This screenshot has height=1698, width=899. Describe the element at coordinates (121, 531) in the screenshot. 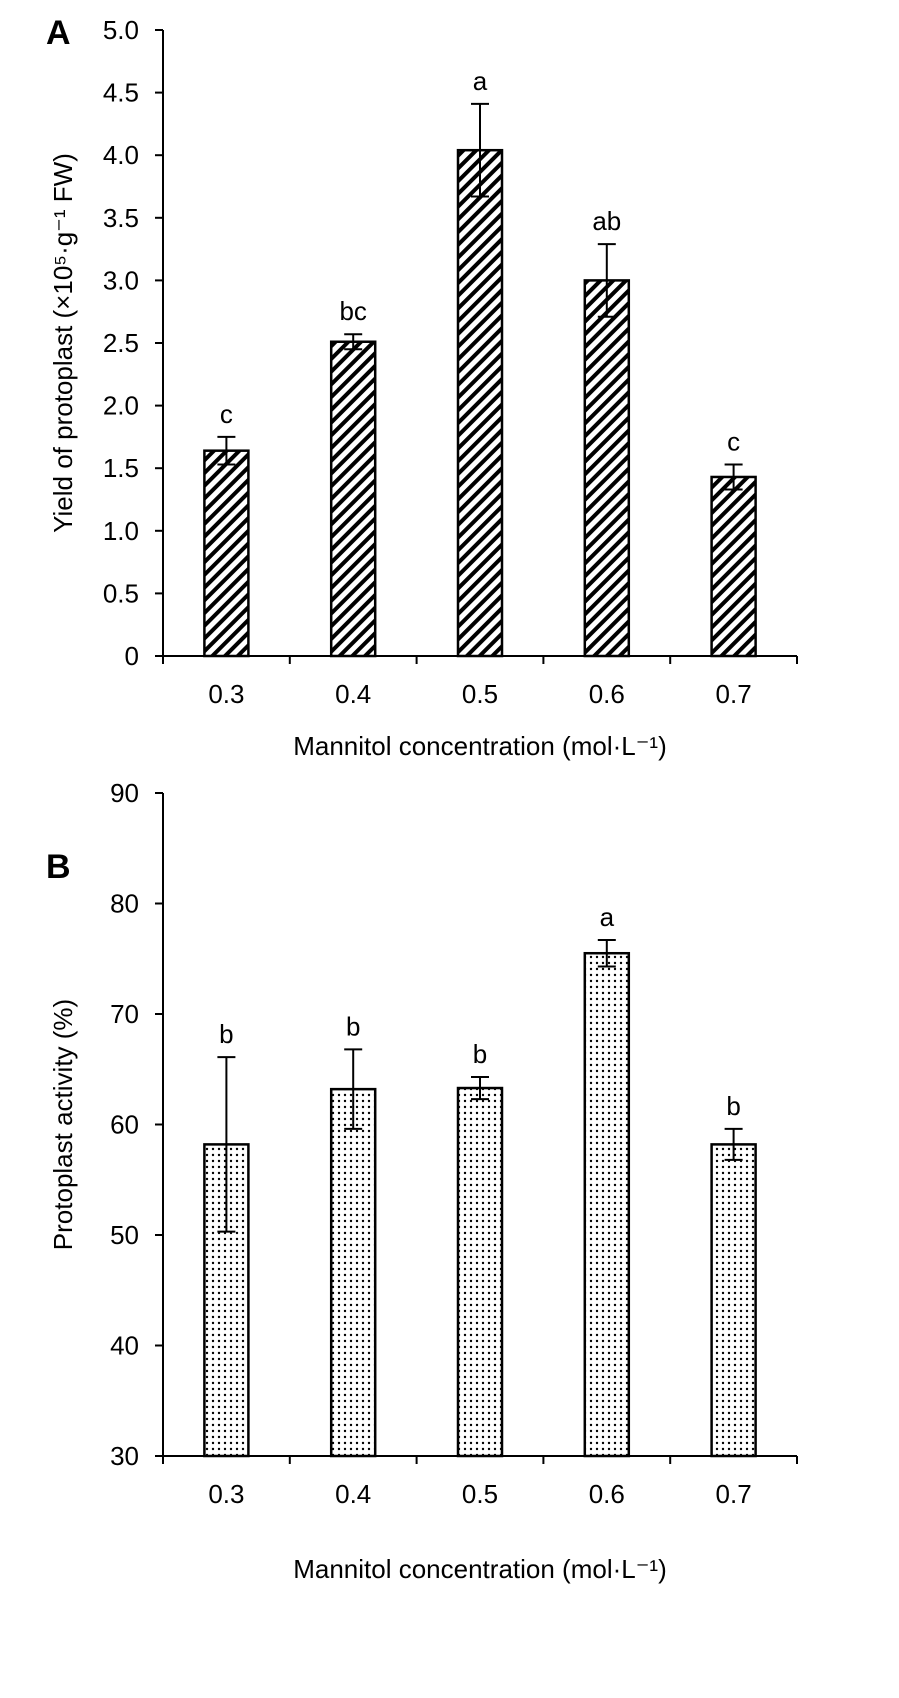

I see `a-y-tick-label: 1.0` at that location.